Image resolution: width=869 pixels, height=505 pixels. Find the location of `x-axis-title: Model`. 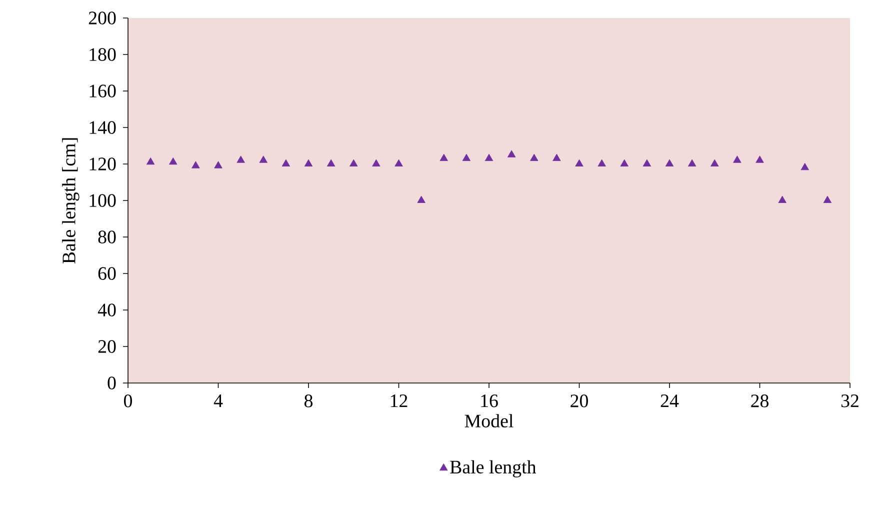

x-axis-title: Model is located at coordinates (489, 421).